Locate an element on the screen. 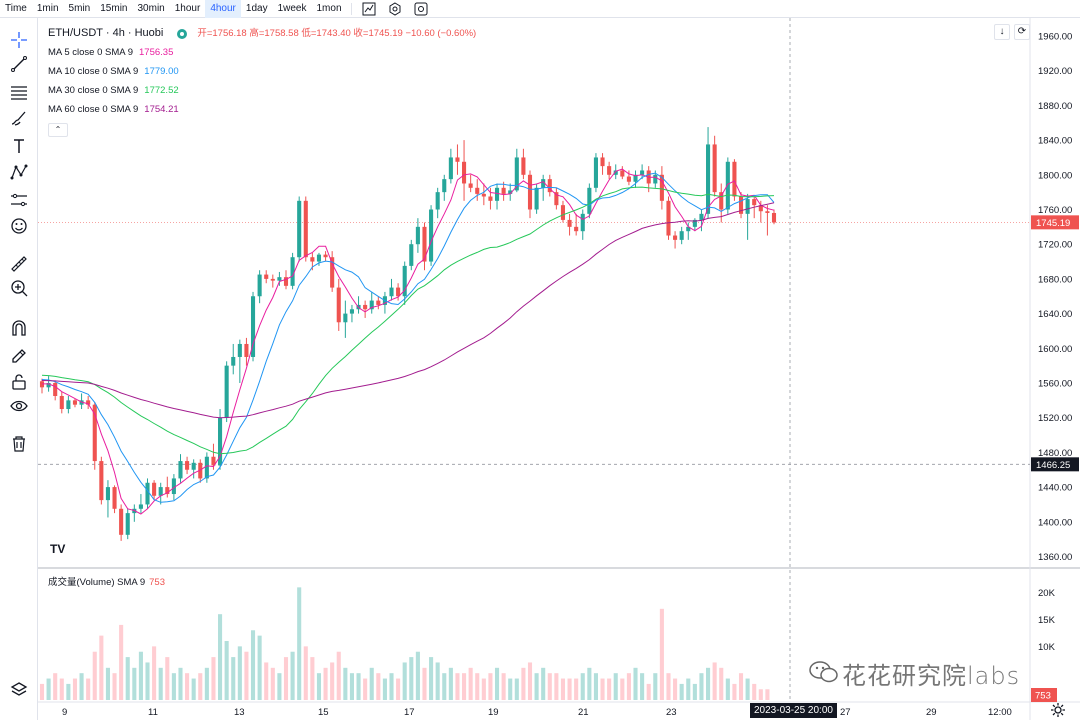 The height and width of the screenshot is (720, 1080). price-tick-label: 1720.00 is located at coordinates (1055, 245).